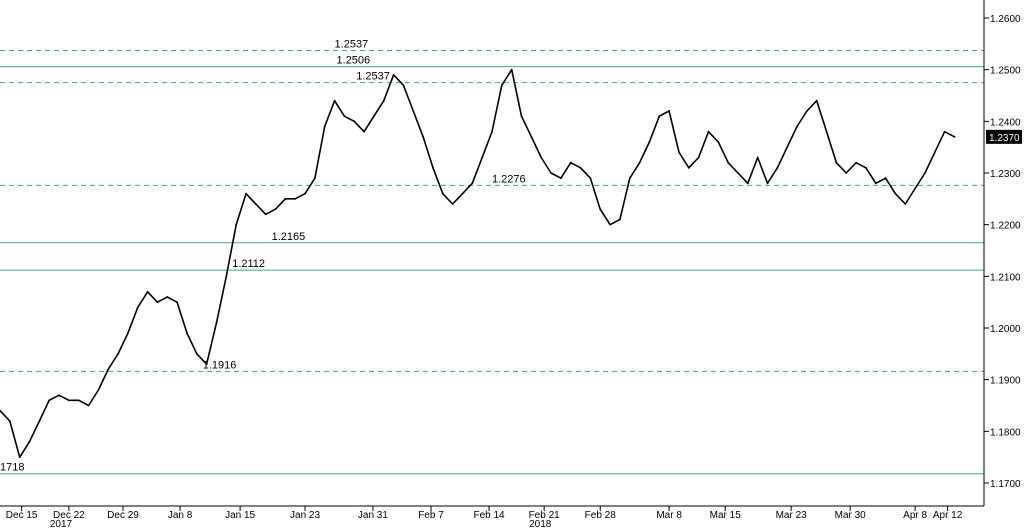 This screenshot has width=1024, height=528. Describe the element at coordinates (220, 365) in the screenshot. I see `annotation-6: 1.1916` at that location.